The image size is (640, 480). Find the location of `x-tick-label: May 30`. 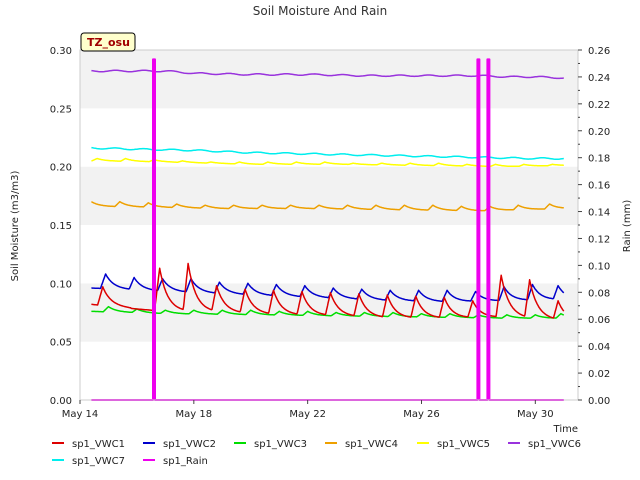

x-tick-label: May 30 is located at coordinates (535, 414).